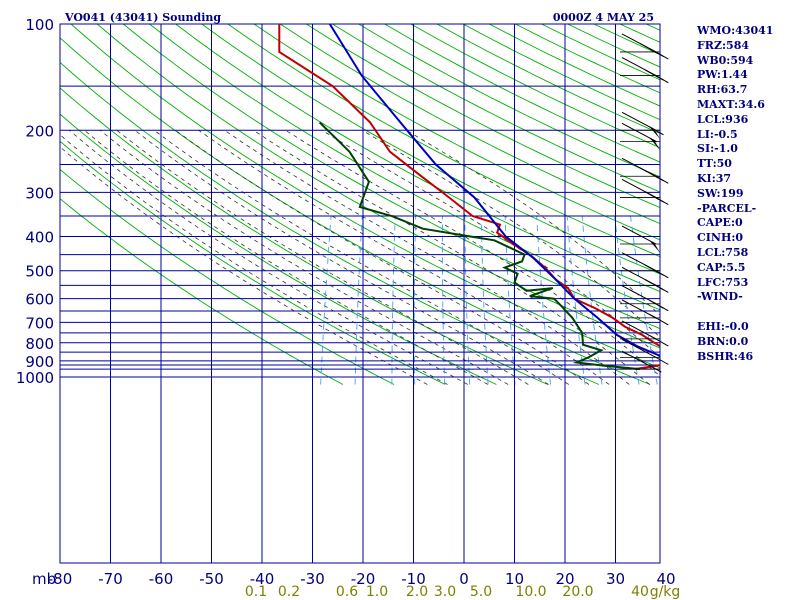 The height and width of the screenshot is (600, 800). What do you see at coordinates (39, 238) in the screenshot?
I see `y-tick-label: 400` at bounding box center [39, 238].